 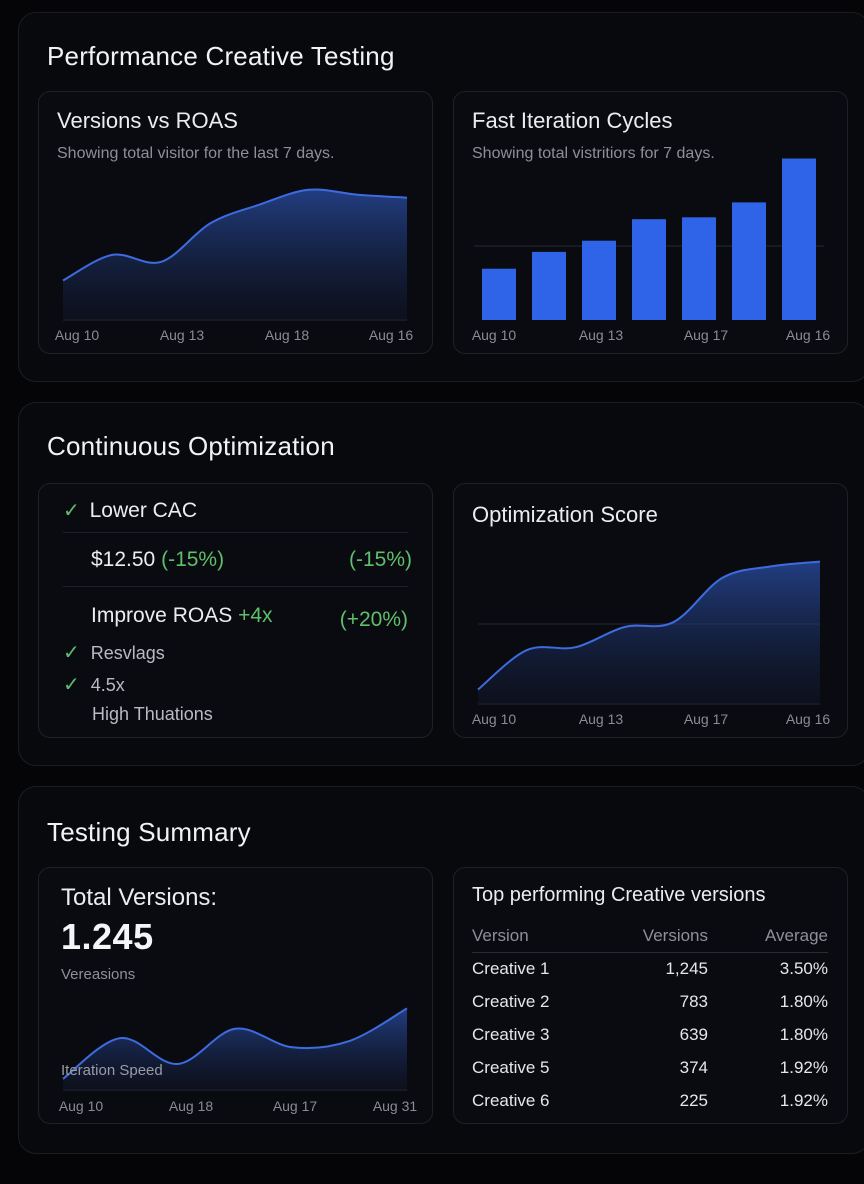 I want to click on iteration-cycles-title: Fast Iteration Cycles, so click(x=572, y=120).